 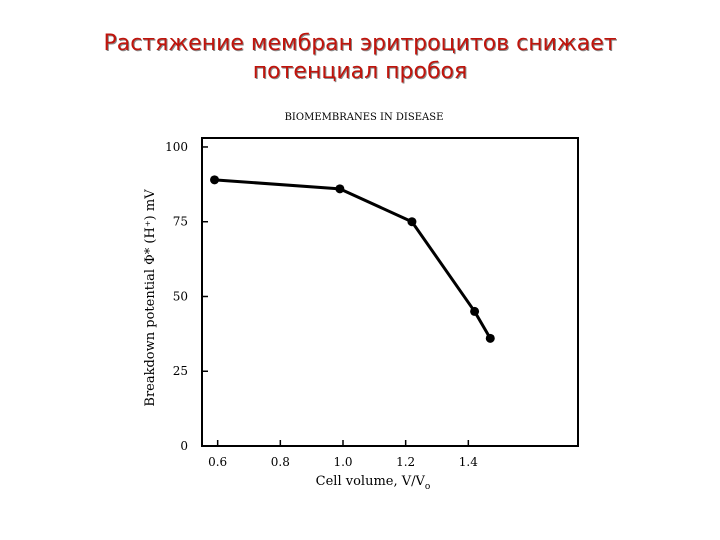 What do you see at coordinates (342, 462) in the screenshot?
I see `x-tick-label: 1.0` at bounding box center [342, 462].